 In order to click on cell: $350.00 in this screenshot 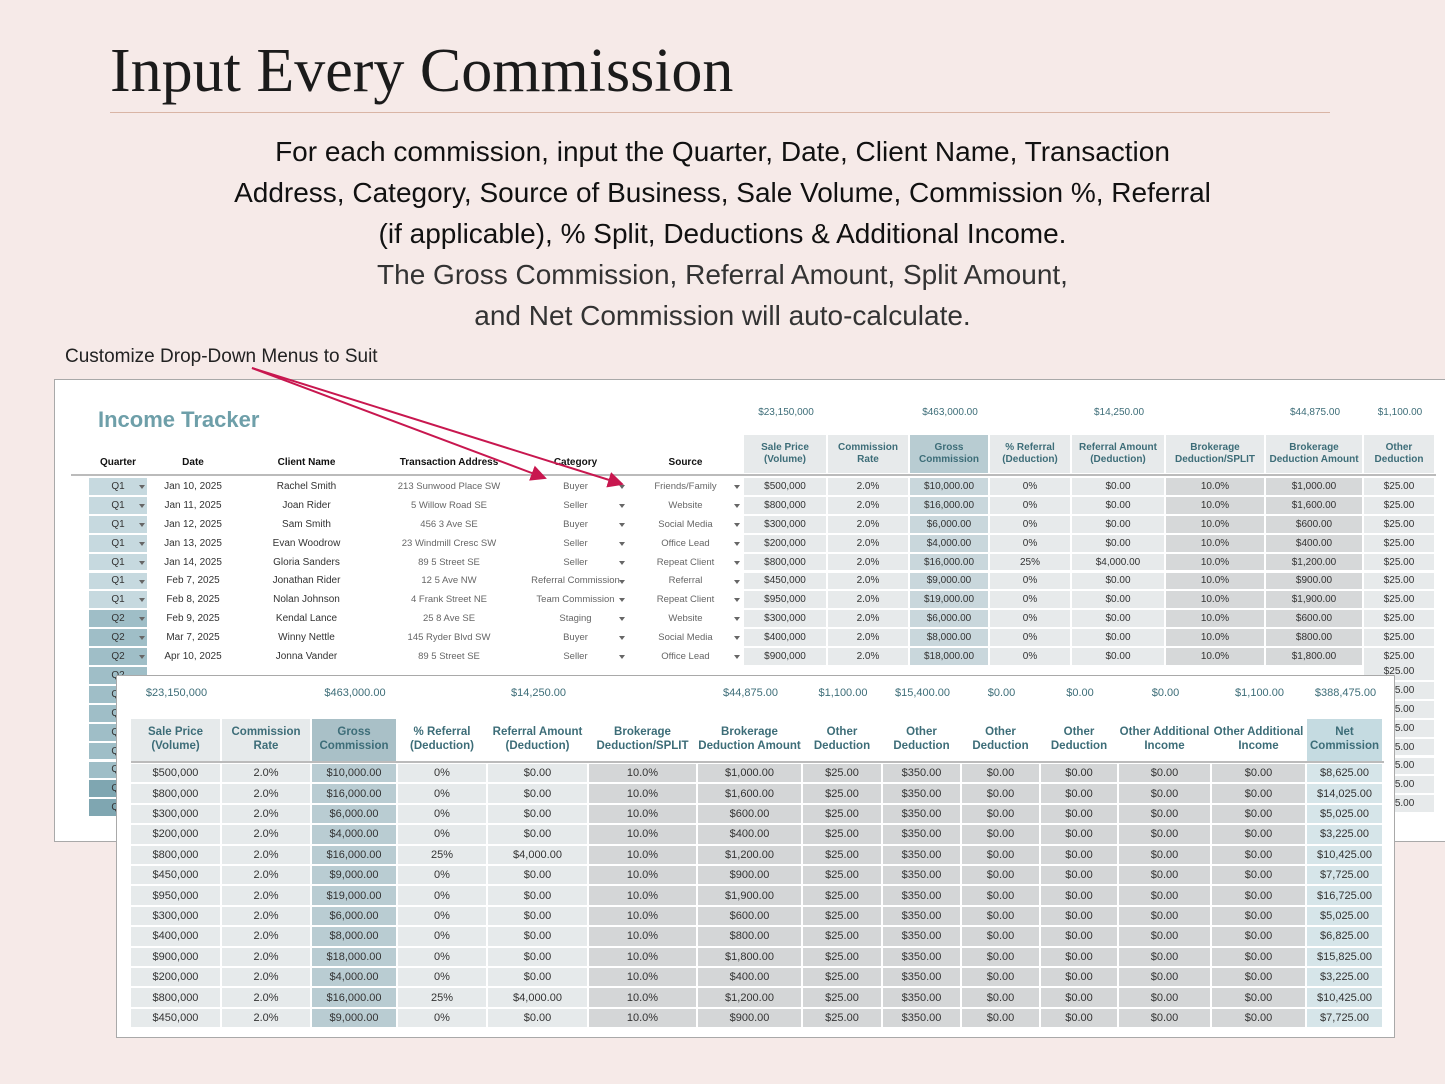, I will do `click(921, 916)`.